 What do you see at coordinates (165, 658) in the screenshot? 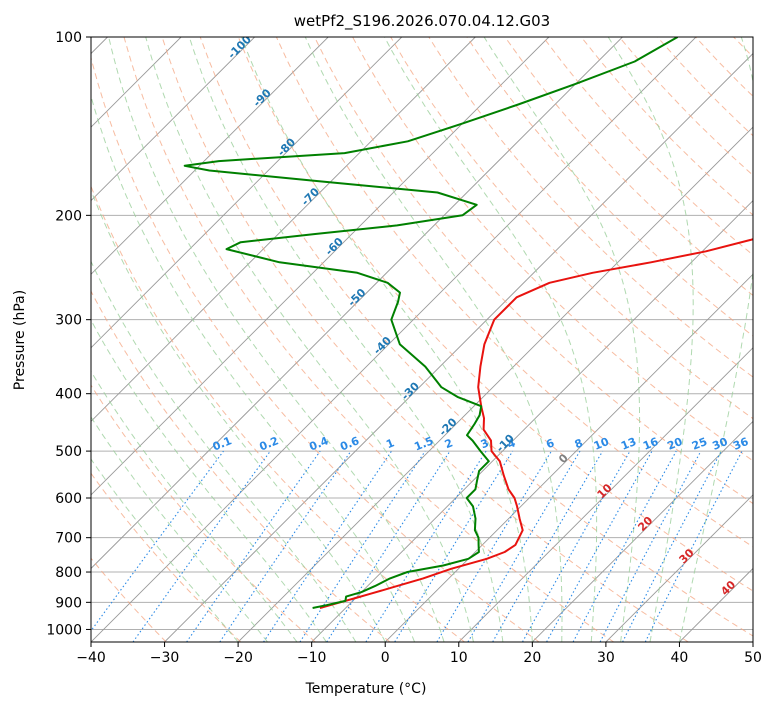
I see `x-tick-label: −30` at bounding box center [165, 658].